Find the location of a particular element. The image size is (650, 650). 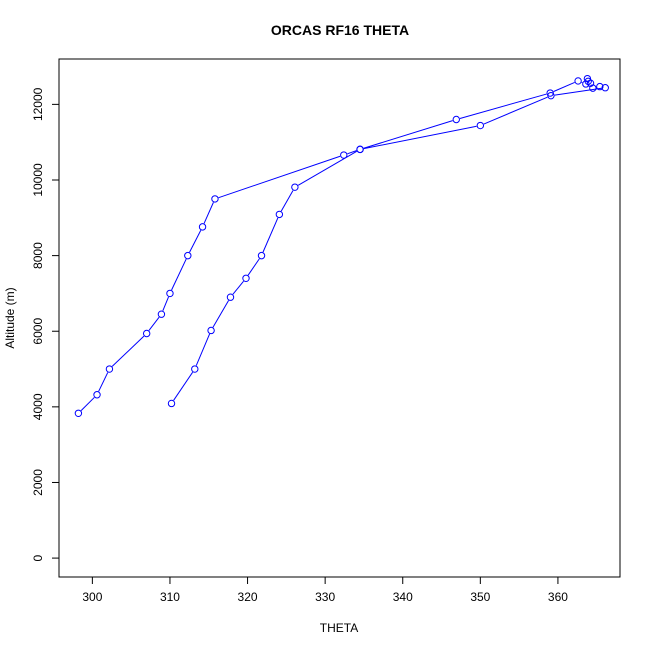

y-tick-label-4: 8000 is located at coordinates (38, 255).